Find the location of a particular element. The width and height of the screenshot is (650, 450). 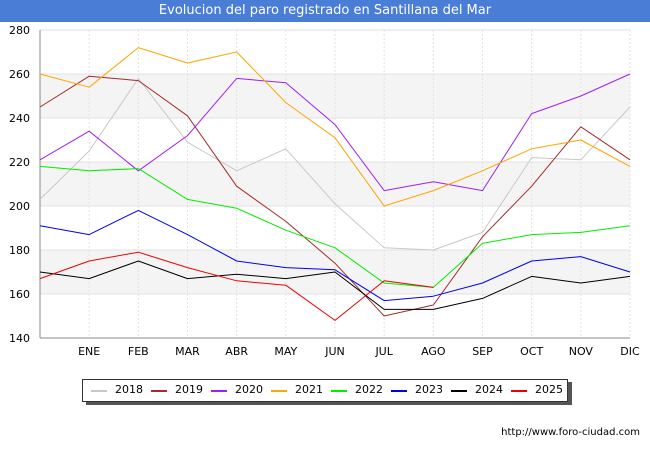

x-tick-label: JUN is located at coordinates (334, 351).